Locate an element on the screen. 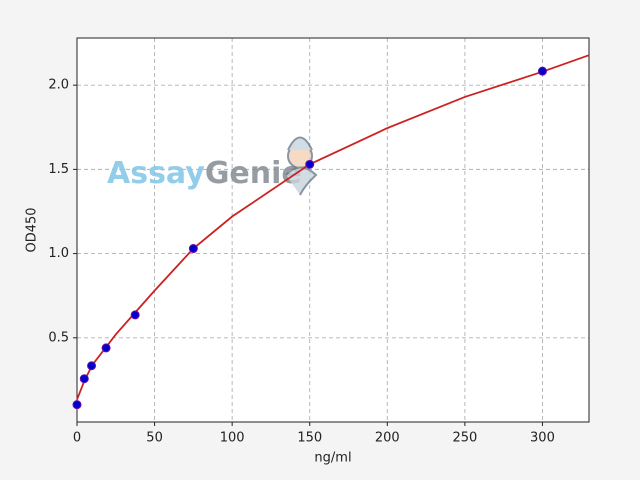  watermark-part: Assay is located at coordinates (156, 173).